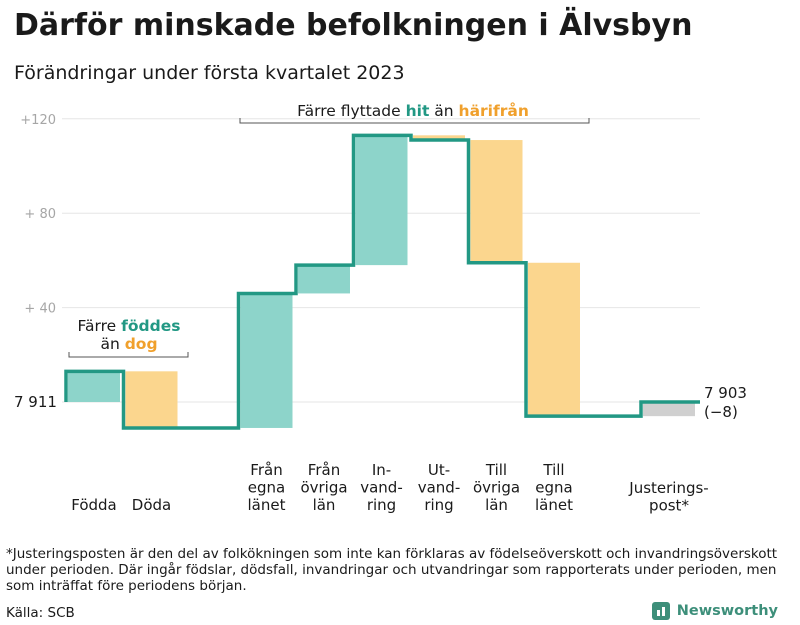 This screenshot has height=625, width=800. What do you see at coordinates (40, 214) in the screenshot?
I see `y-tick-label: + 80` at bounding box center [40, 214].